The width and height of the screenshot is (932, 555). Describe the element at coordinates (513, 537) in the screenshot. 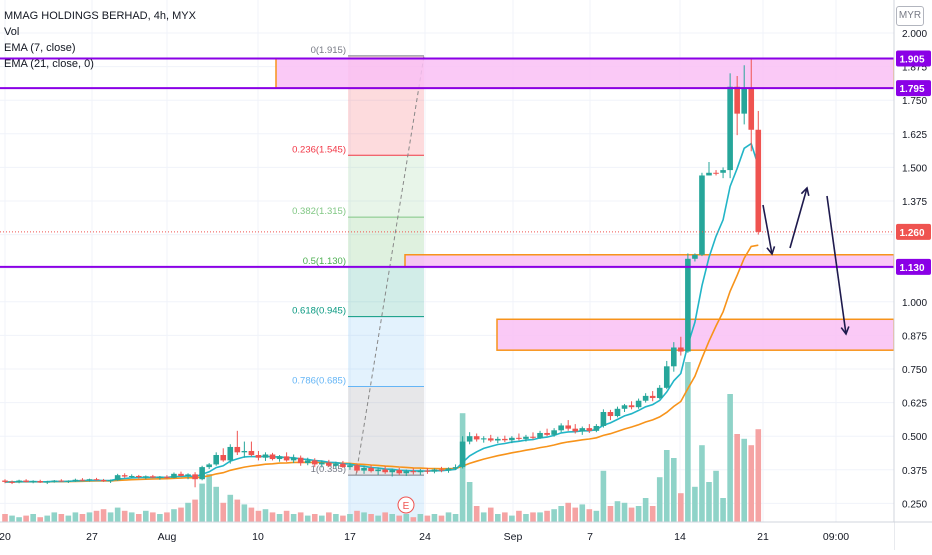

I see `time-tick-label: Sep` at that location.